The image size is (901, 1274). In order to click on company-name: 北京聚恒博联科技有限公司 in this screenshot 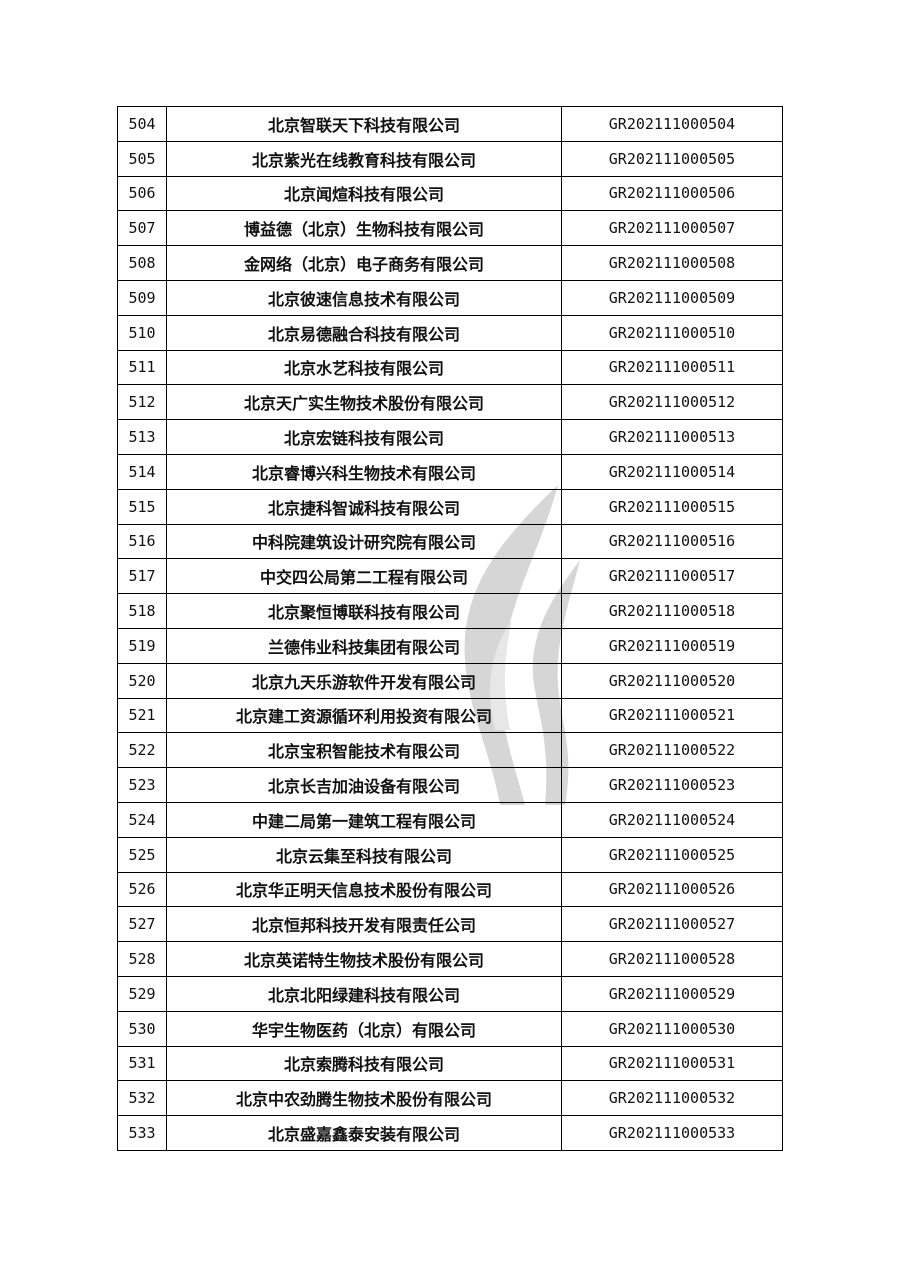, I will do `click(364, 611)`.